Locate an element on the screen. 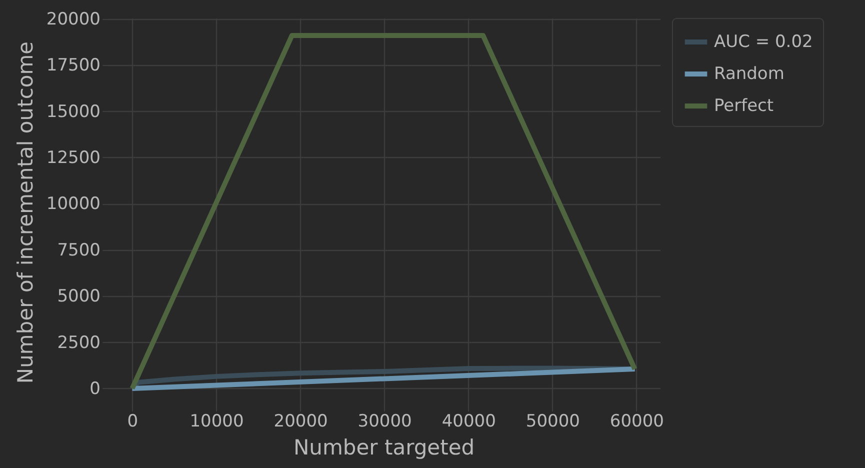 The image size is (865, 468). x-tick-label: 20000 is located at coordinates (301, 422).